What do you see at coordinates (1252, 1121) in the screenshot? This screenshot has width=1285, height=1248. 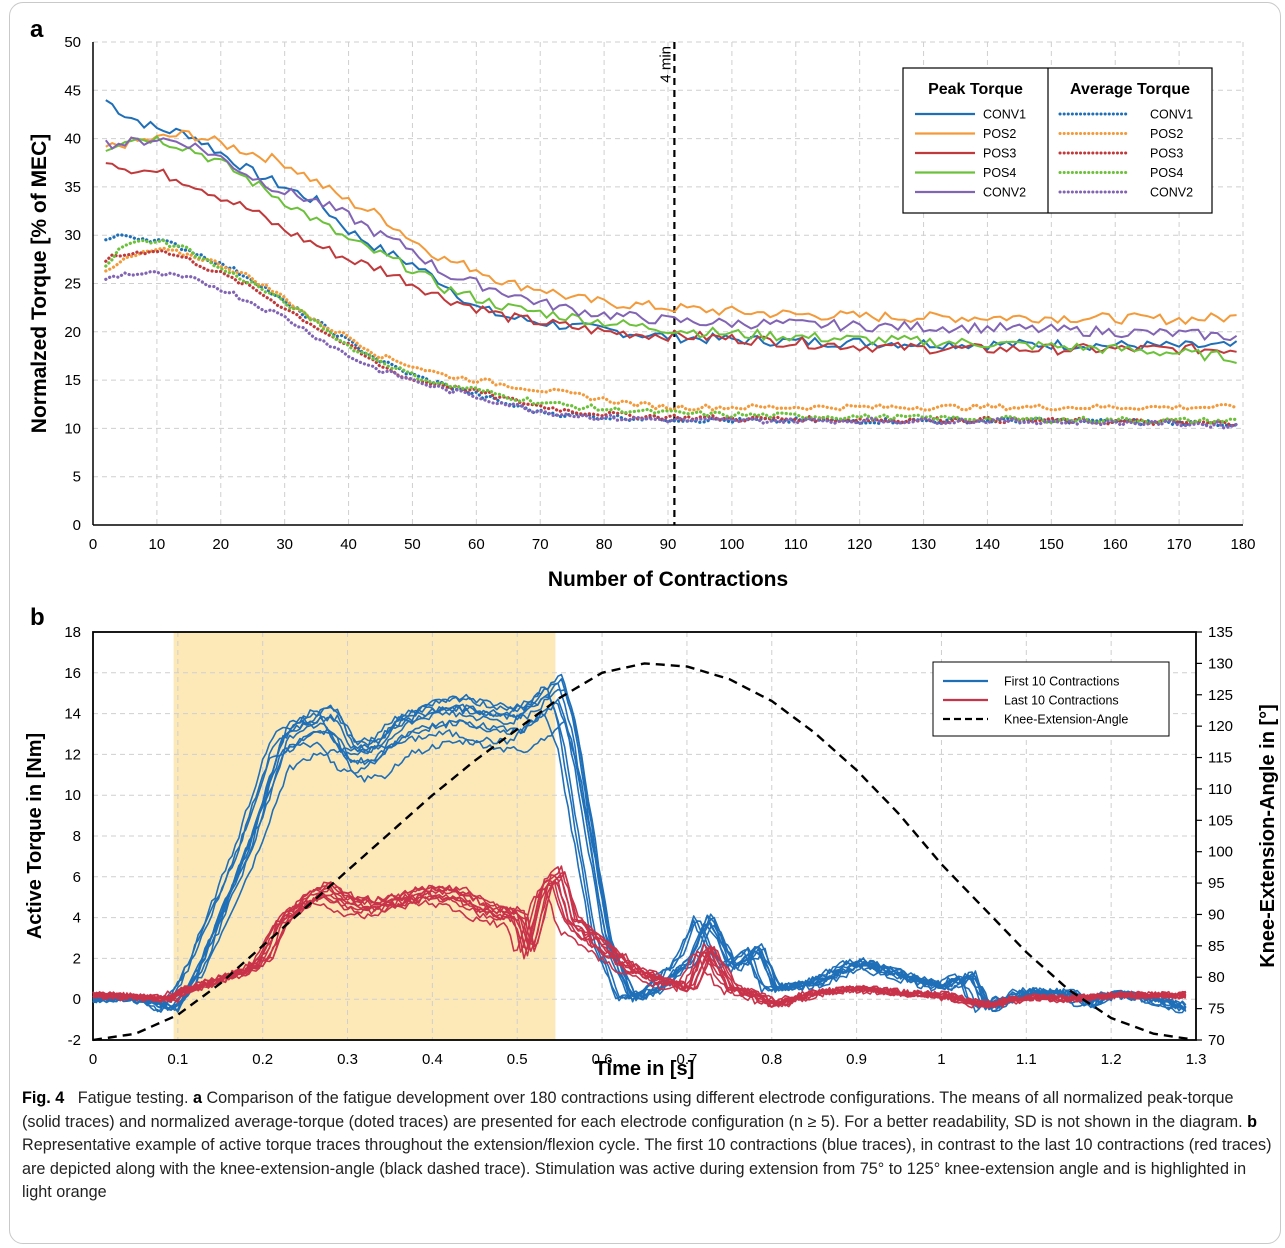 I see `caption-b-label: b` at bounding box center [1252, 1121].